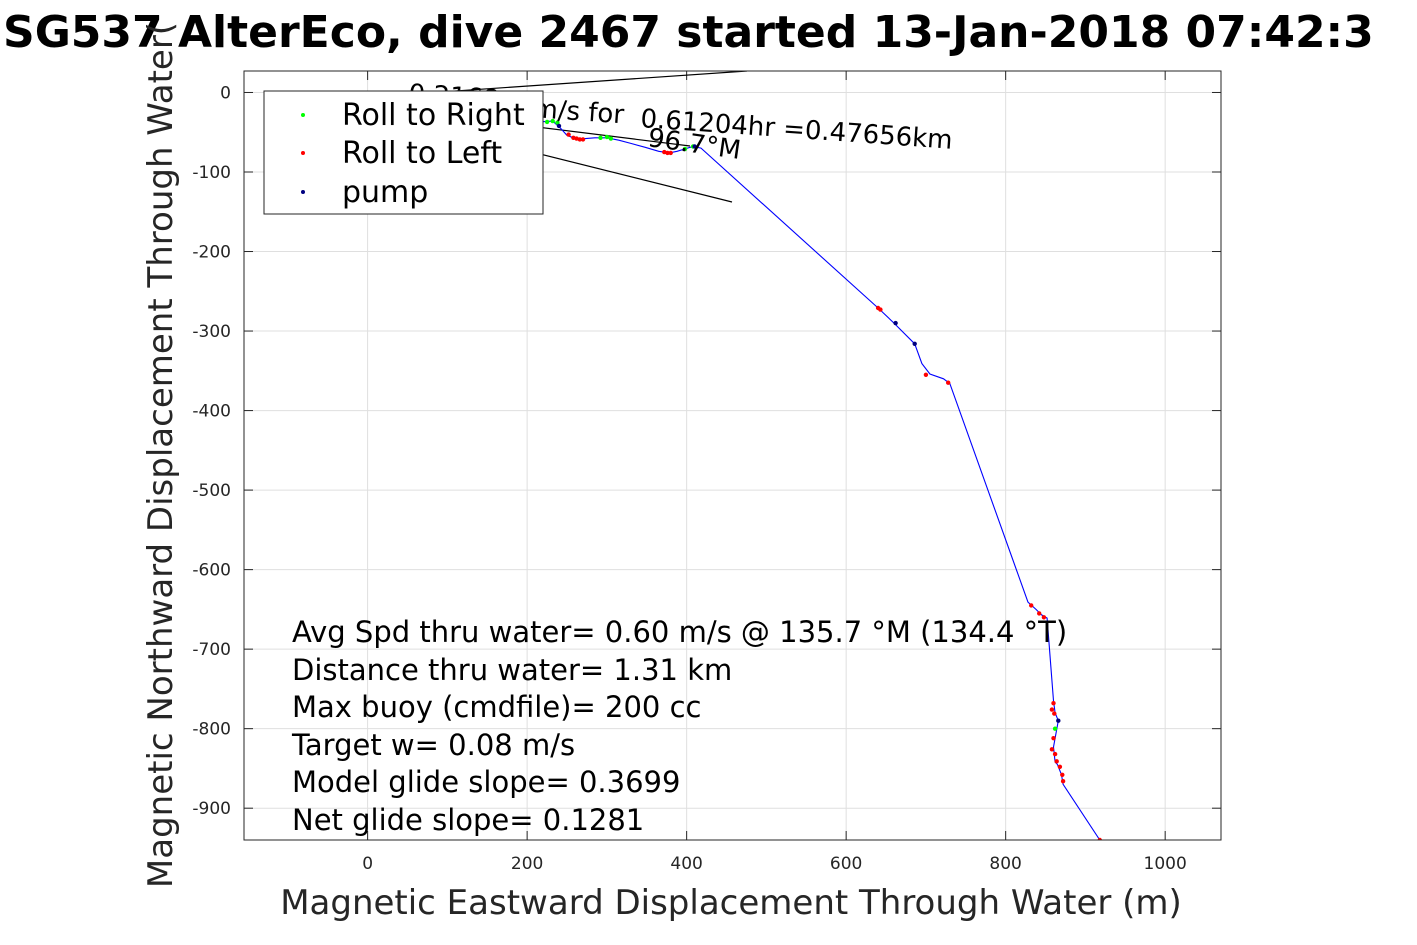 This screenshot has width=1417, height=945. Describe the element at coordinates (422, 153) in the screenshot. I see `legend-label-roll-left: Roll to Left` at that location.